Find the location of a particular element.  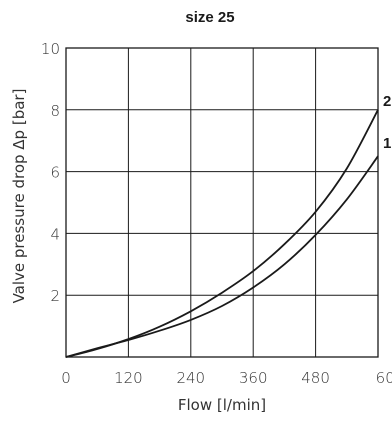

series-label-1: 1 is located at coordinates (387, 143).